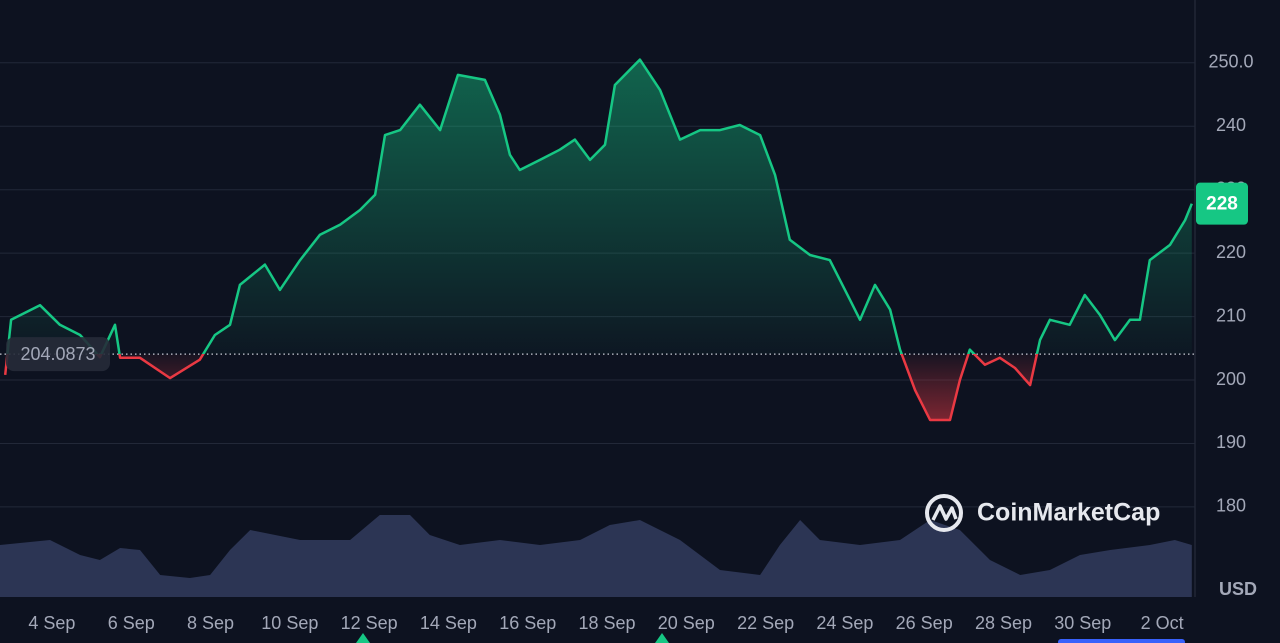  What do you see at coordinates (1231, 252) in the screenshot?
I see `y-tick-label: 220` at bounding box center [1231, 252].